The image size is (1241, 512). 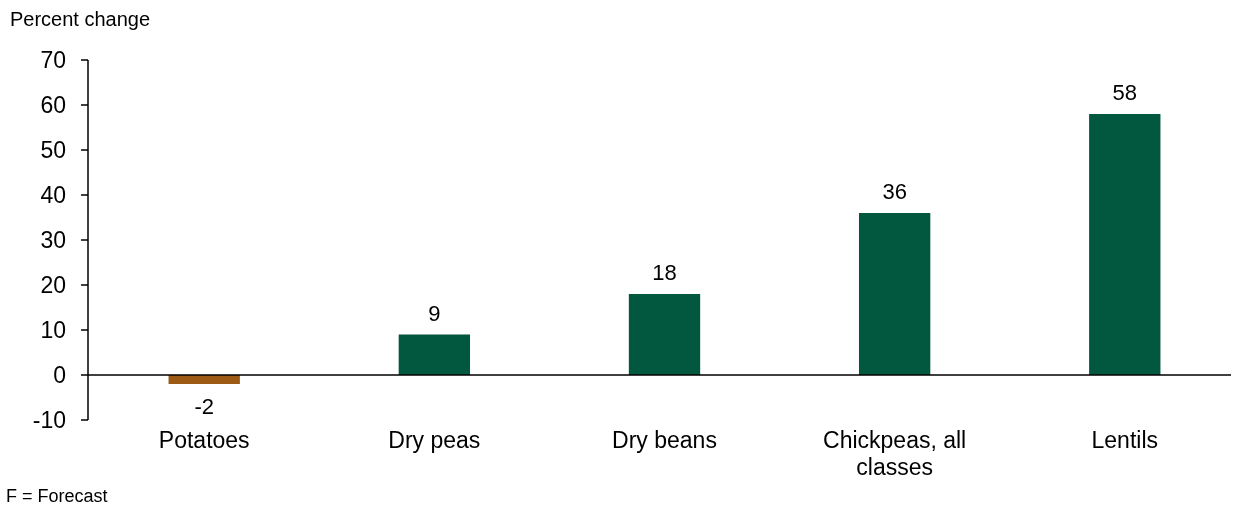 I want to click on y-tick-label: -10, so click(x=49, y=420).